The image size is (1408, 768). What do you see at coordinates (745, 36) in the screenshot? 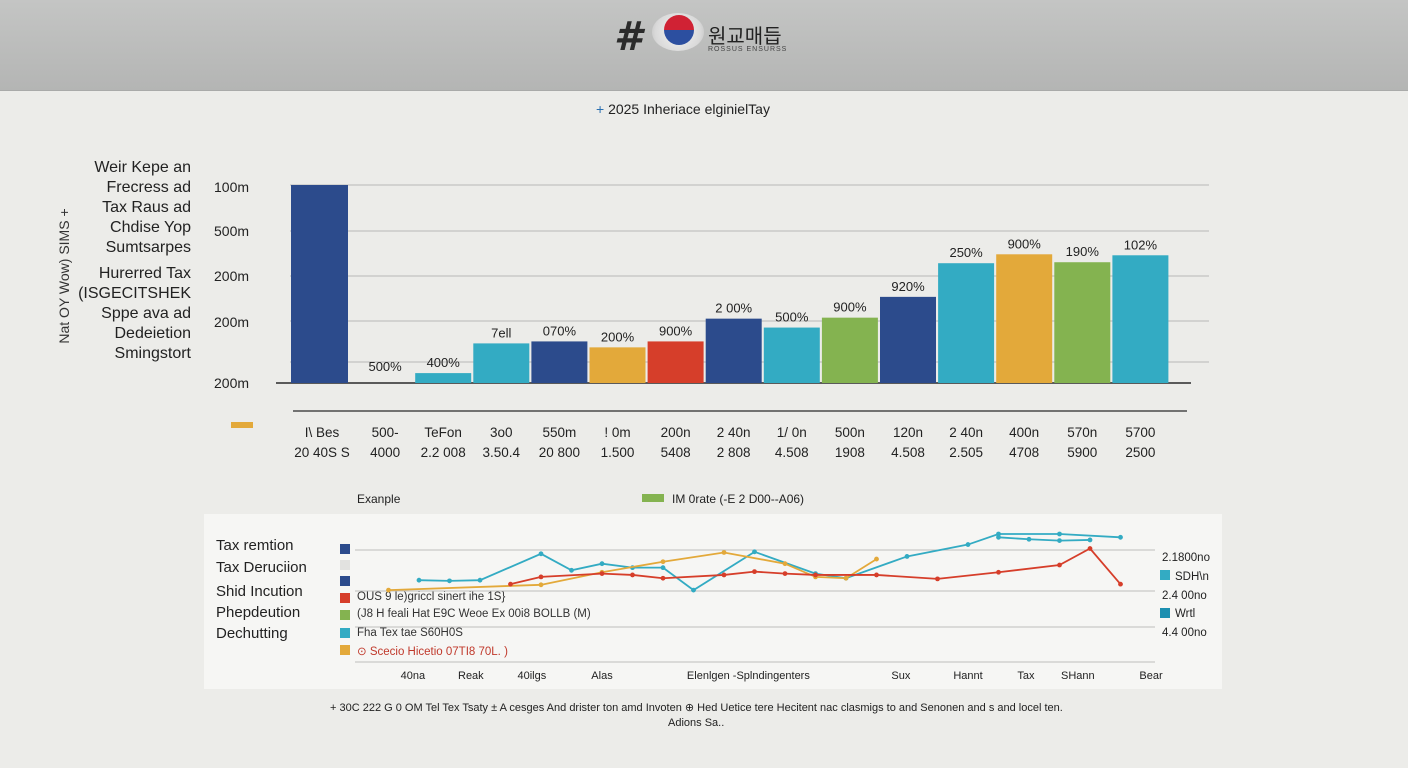
I see `logo-name: 원교매듭` at bounding box center [745, 36].